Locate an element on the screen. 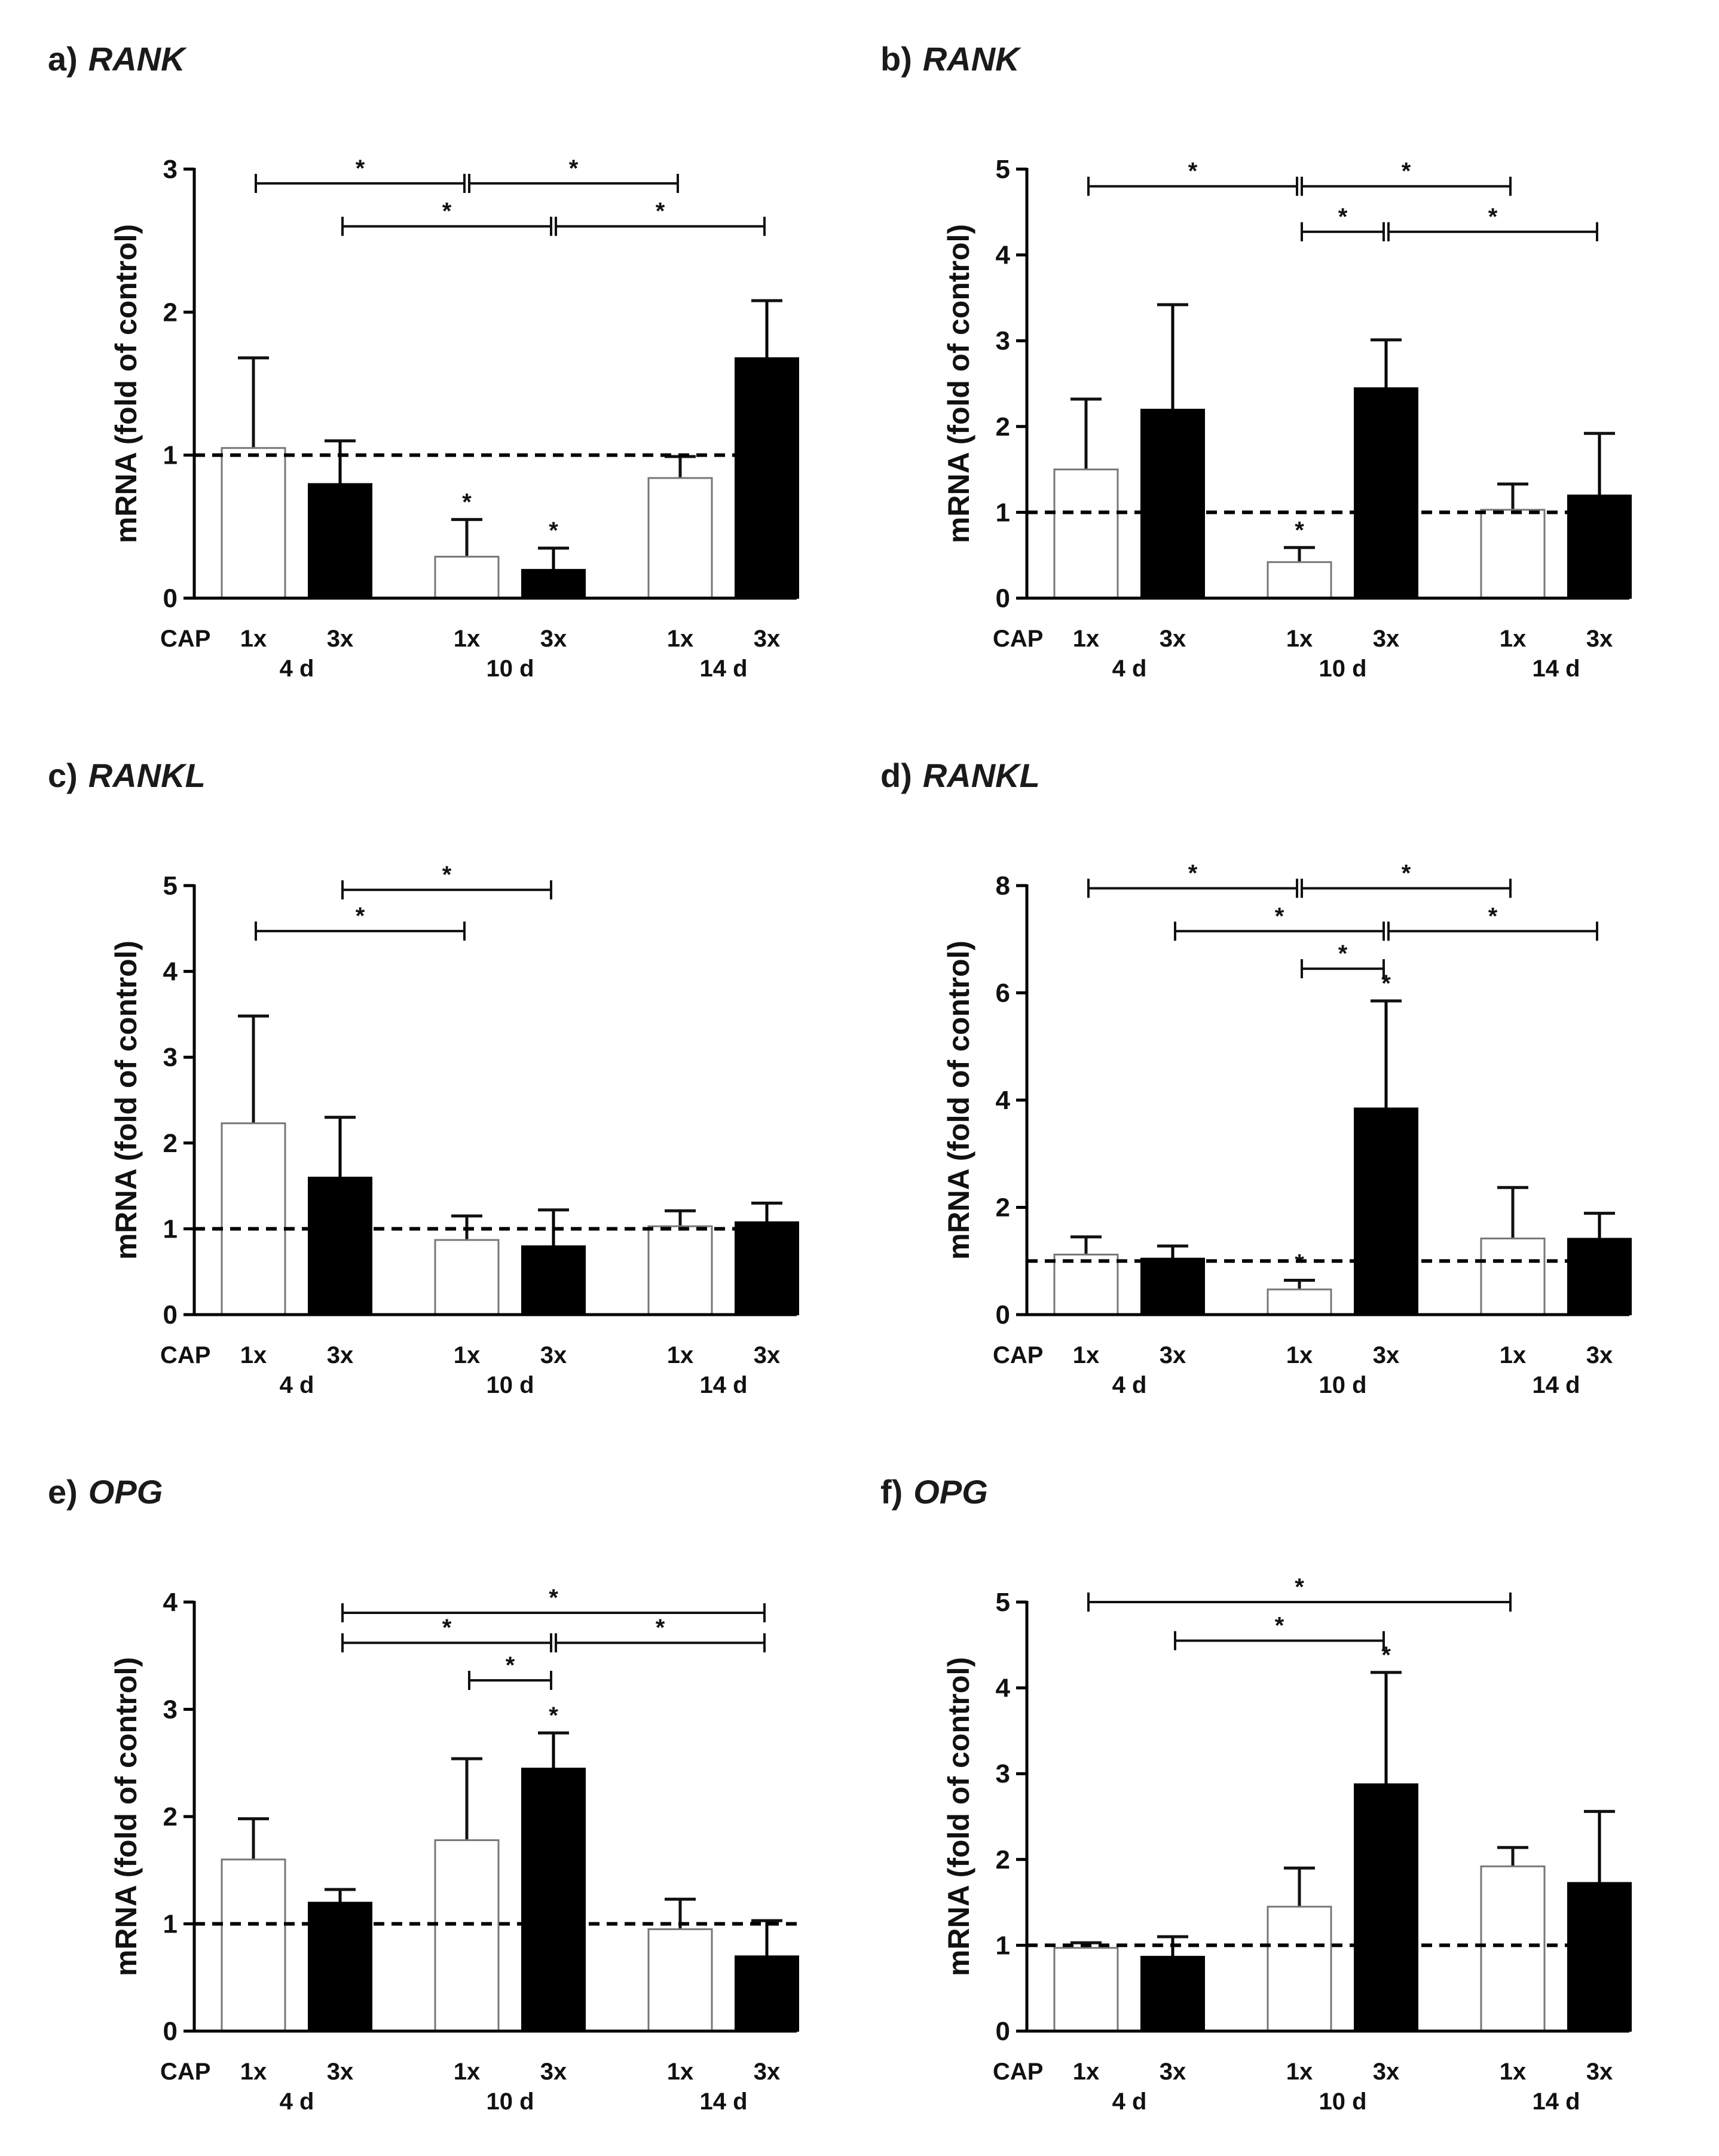 The width and height of the screenshot is (1719, 2156). y-tick-label: 6 is located at coordinates (1003, 993).